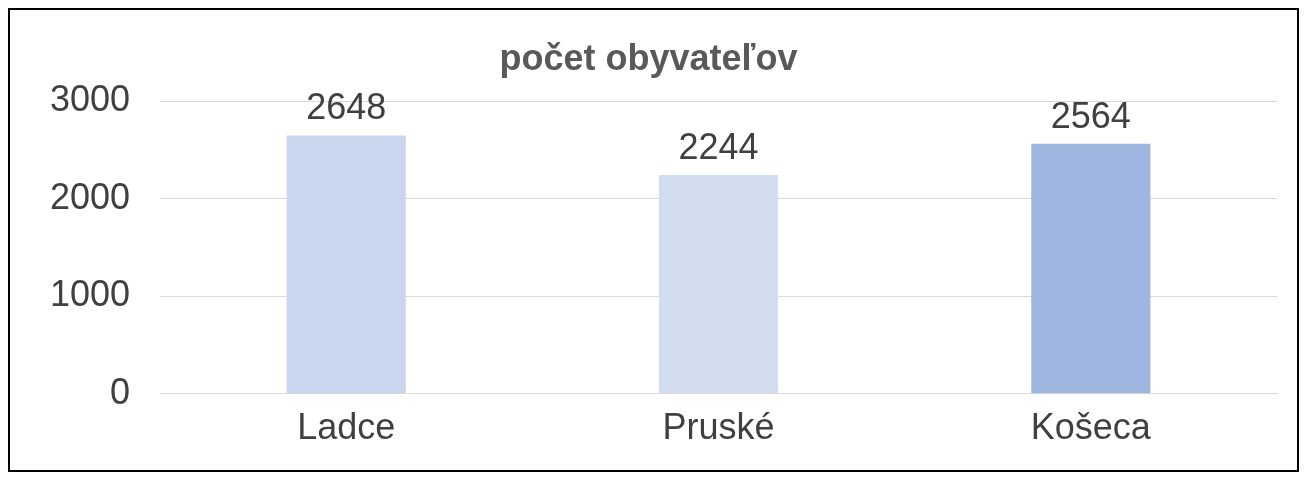 Image resolution: width=1307 pixels, height=480 pixels. Describe the element at coordinates (1090, 115) in the screenshot. I see `data-label: 2564` at that location.